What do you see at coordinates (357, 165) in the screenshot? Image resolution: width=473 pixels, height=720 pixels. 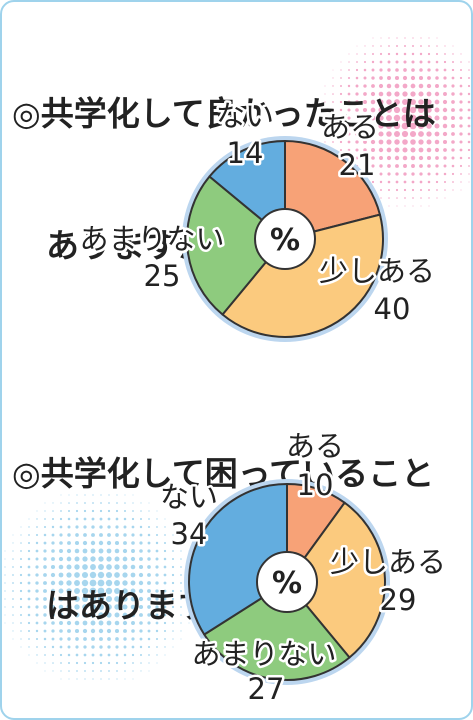 I see `slice-value-aru: 21` at bounding box center [357, 165].